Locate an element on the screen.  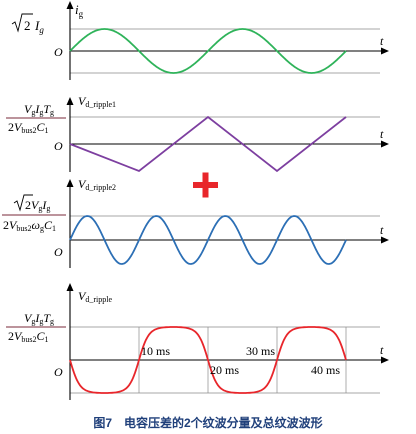
y-axis-subscript: g is located at coordinates (81, 14).